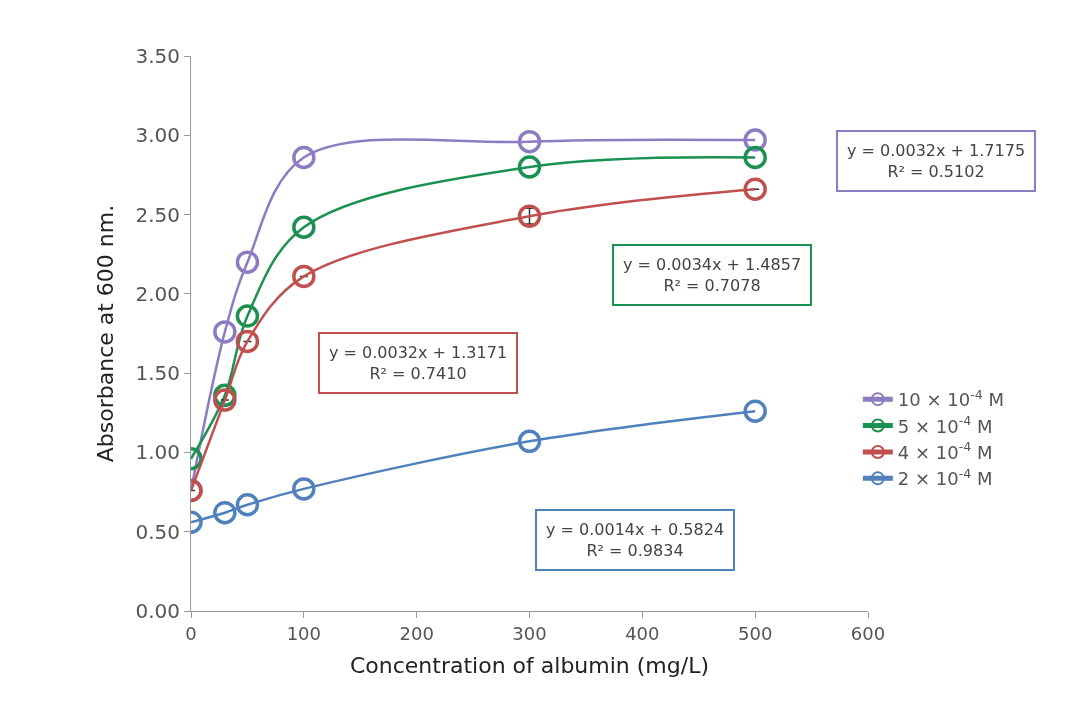 This screenshot has width=1088, height=727. I want to click on legend-label: 10 × 10$^{-4}$ M, so click(951, 398).